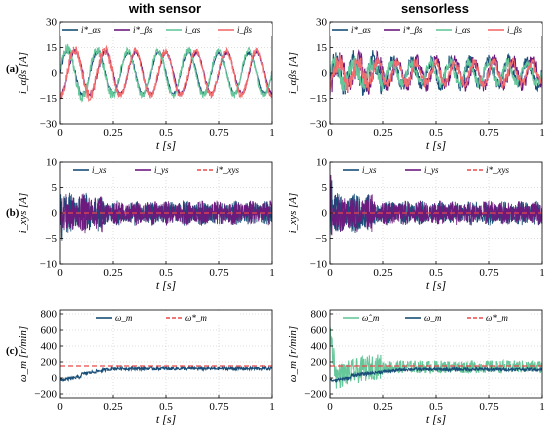 This screenshot has height=439, width=550. What do you see at coordinates (325, 188) in the screenshot?
I see `y-tick-label: 5` at bounding box center [325, 188].